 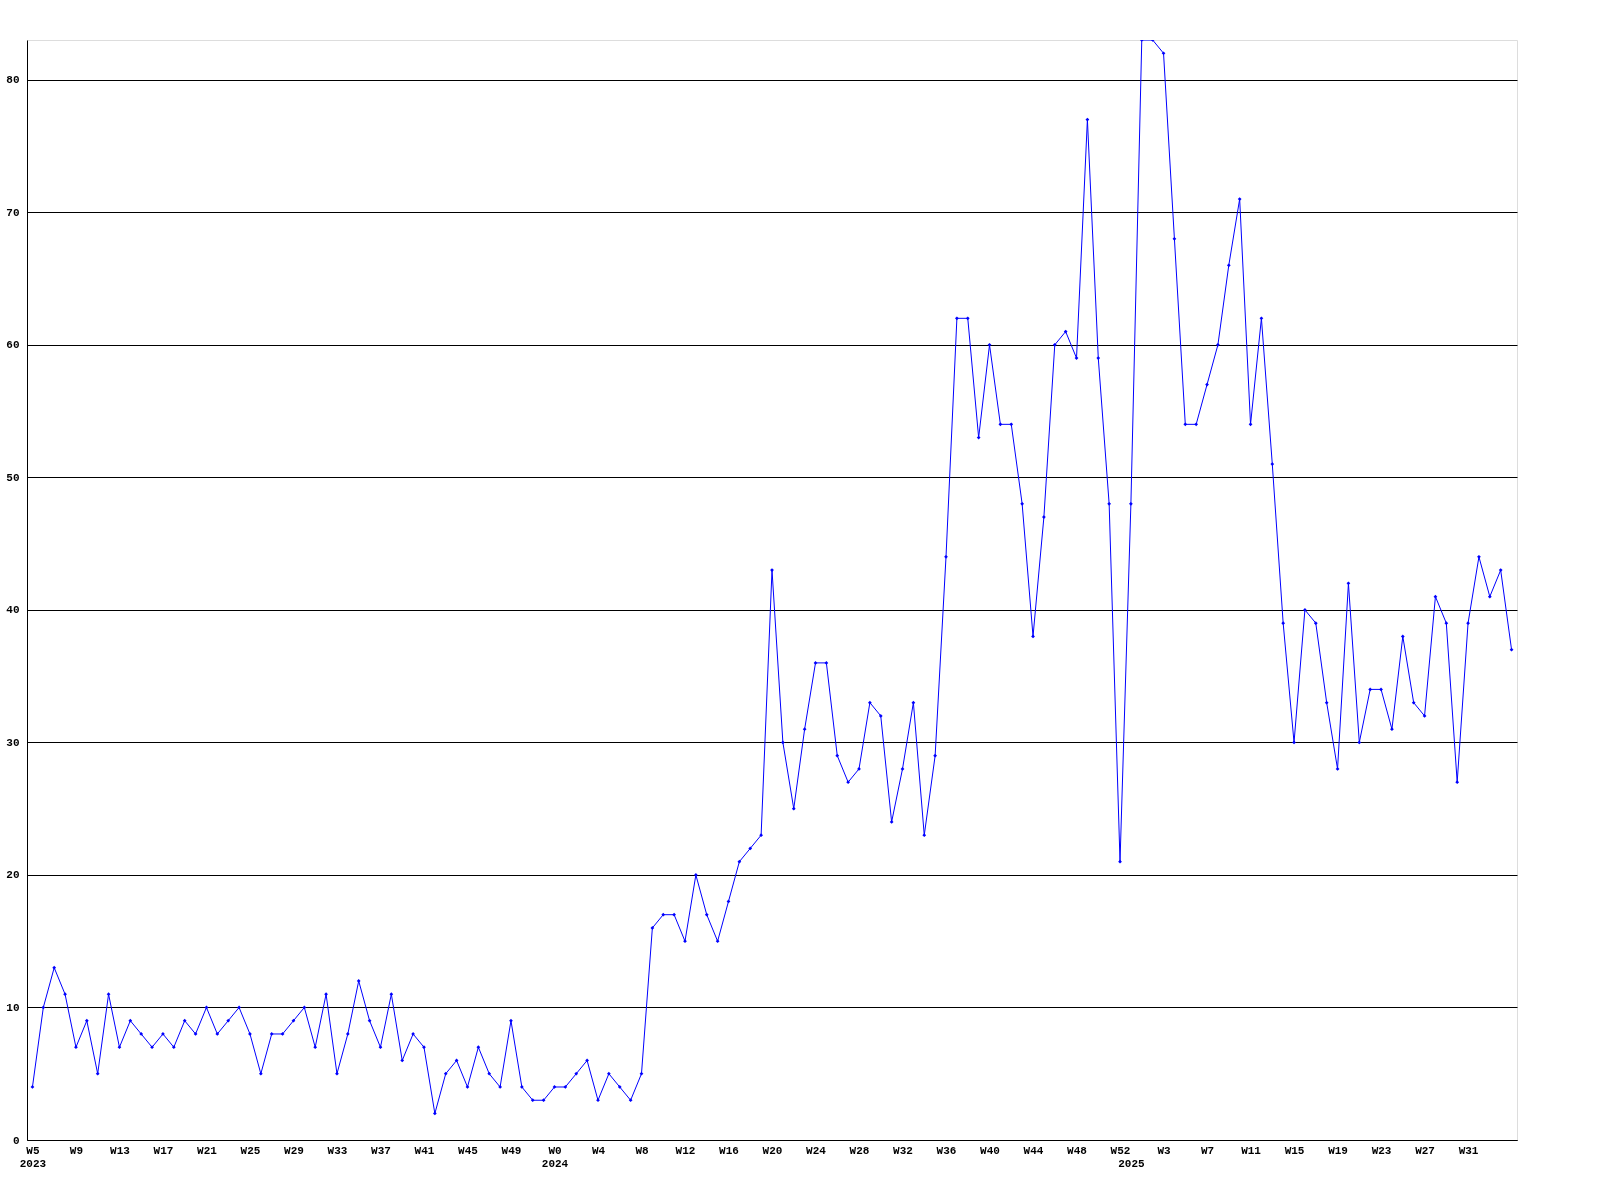 What do you see at coordinates (337, 1150) in the screenshot?
I see `x-tick-label: W33` at bounding box center [337, 1150].